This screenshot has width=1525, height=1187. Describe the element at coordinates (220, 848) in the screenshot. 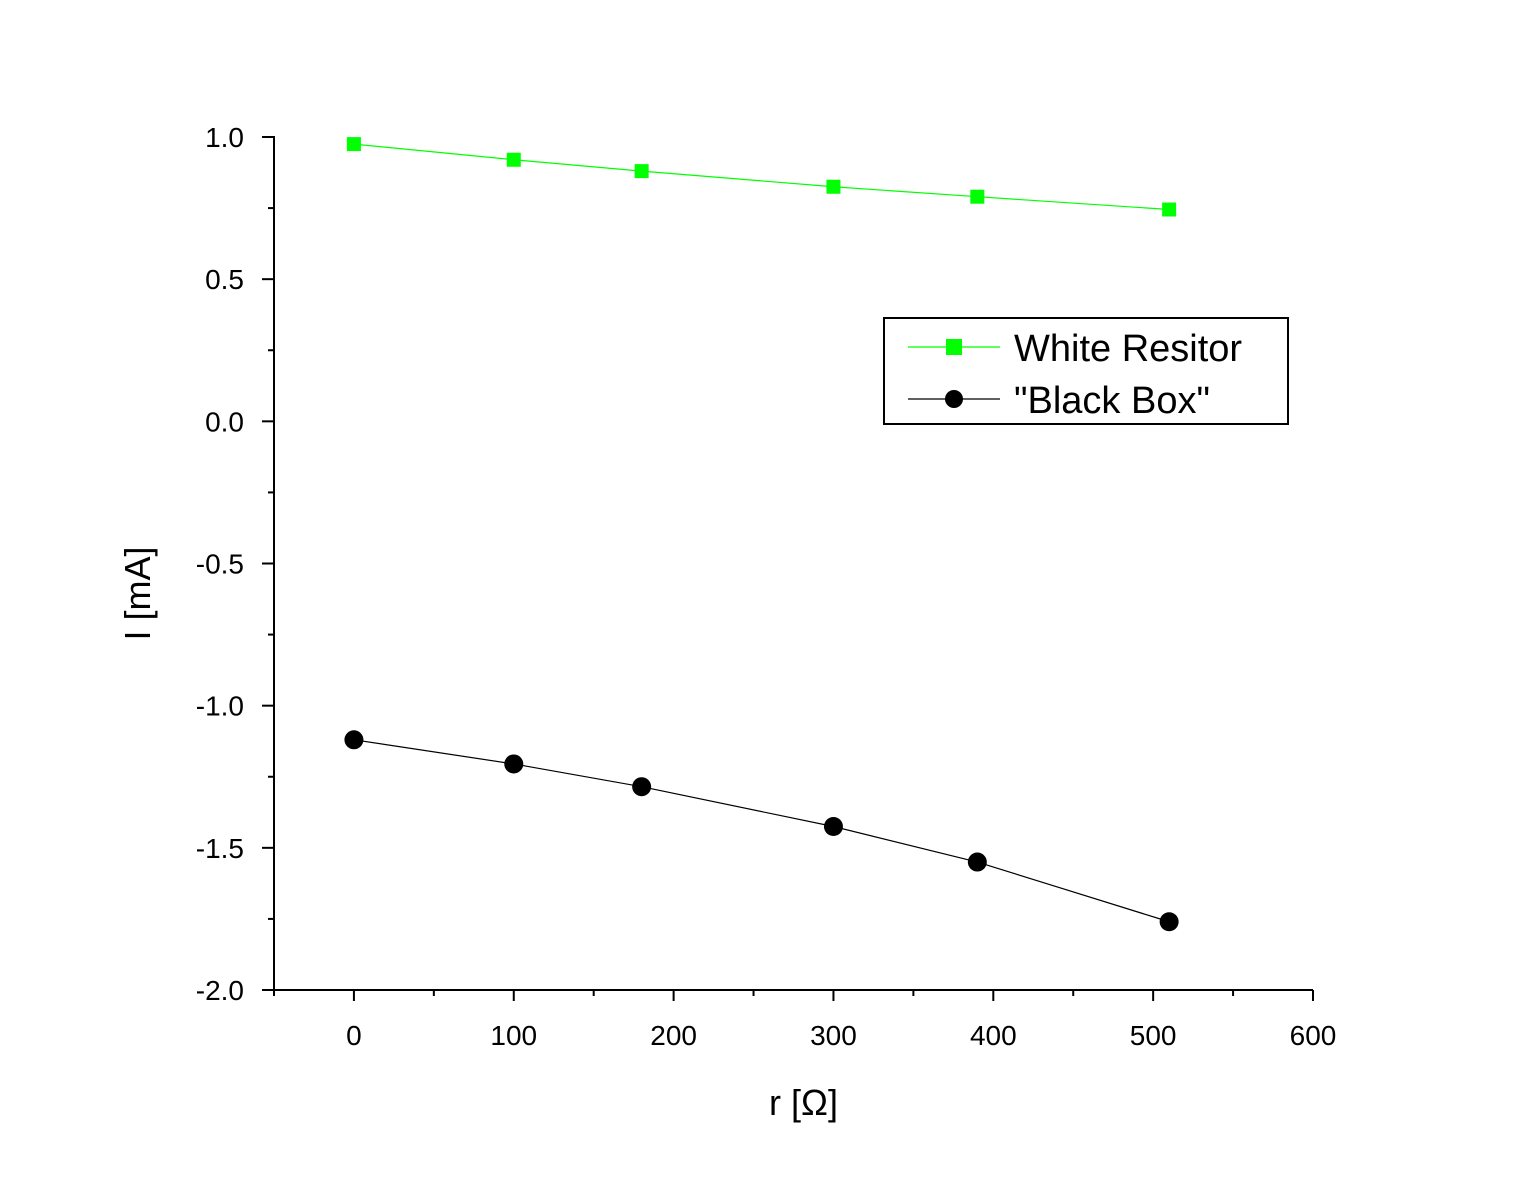

I see `y-tick-label: -1.5` at that location.